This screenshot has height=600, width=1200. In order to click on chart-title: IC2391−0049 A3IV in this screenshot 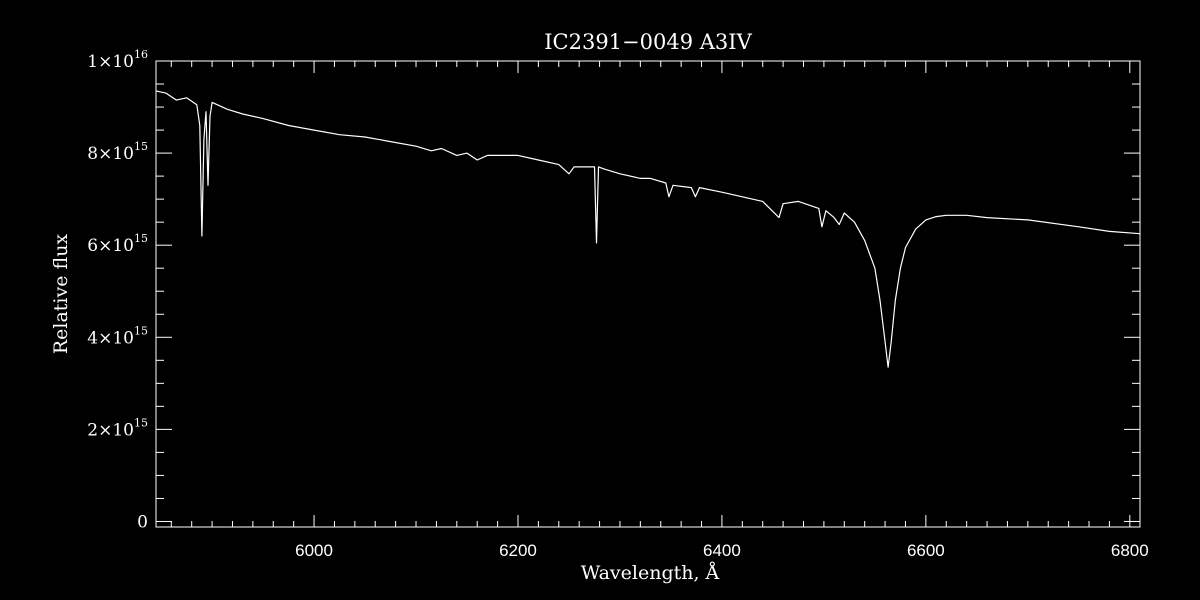, I will do `click(648, 42)`.